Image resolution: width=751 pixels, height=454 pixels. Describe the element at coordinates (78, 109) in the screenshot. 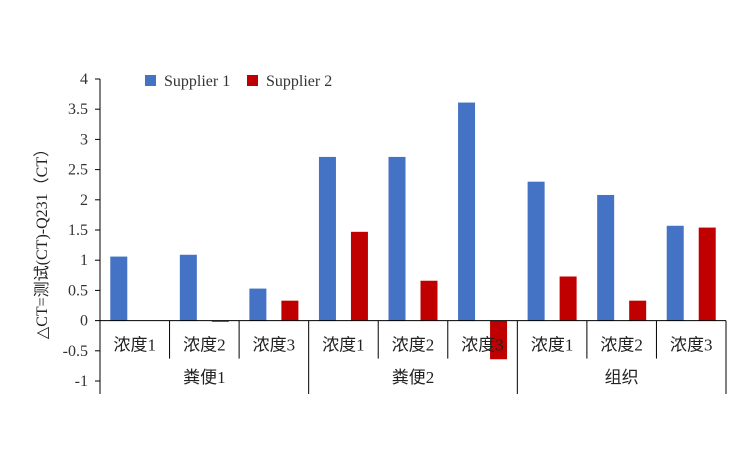

I see `y-tick-label: 3.5` at that location.